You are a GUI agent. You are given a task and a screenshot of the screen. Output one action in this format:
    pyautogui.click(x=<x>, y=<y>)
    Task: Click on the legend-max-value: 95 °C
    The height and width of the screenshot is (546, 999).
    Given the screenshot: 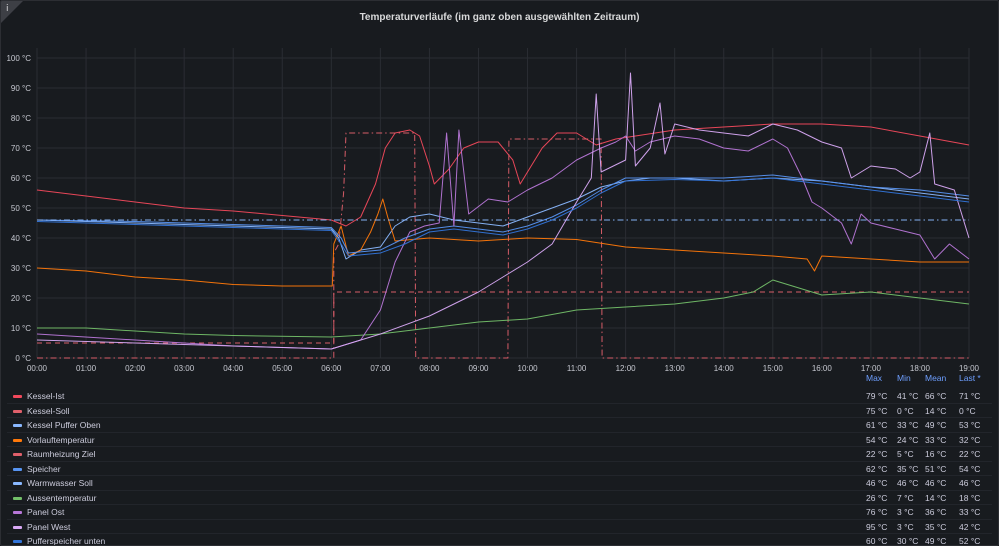 What is the action you would take?
    pyautogui.click(x=877, y=526)
    